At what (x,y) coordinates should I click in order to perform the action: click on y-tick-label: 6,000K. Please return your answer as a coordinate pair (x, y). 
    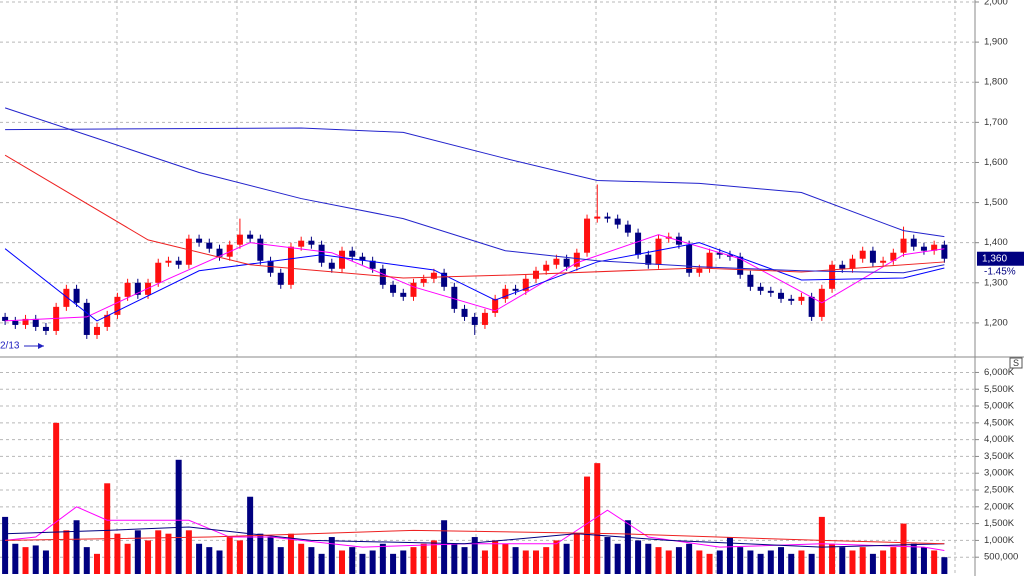
    Looking at the image, I should click on (999, 372).